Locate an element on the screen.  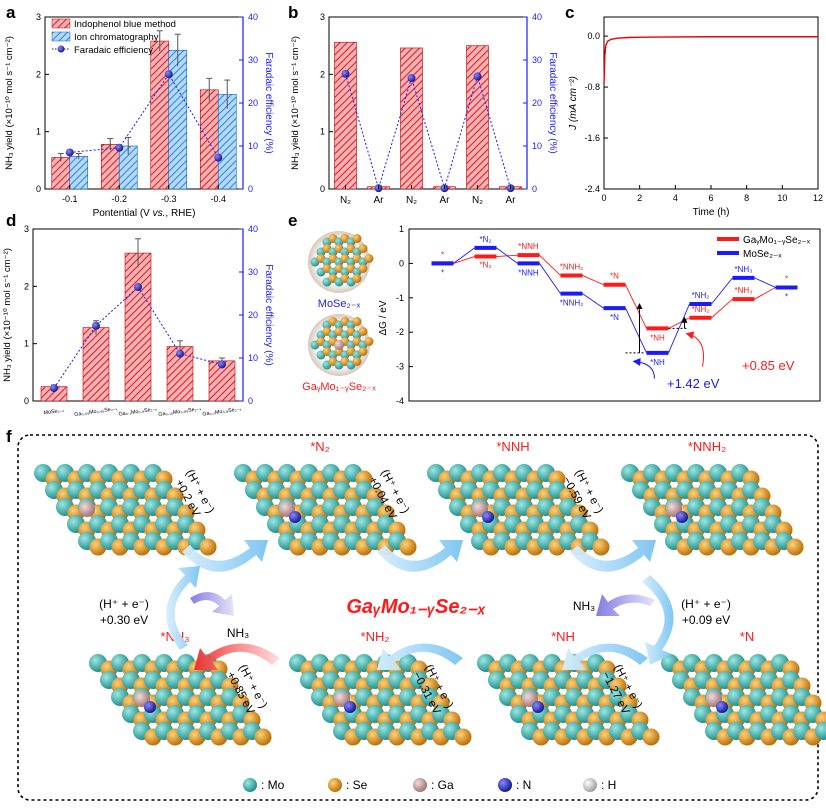
legend-label: Ion chromatography is located at coordinates (116, 37).